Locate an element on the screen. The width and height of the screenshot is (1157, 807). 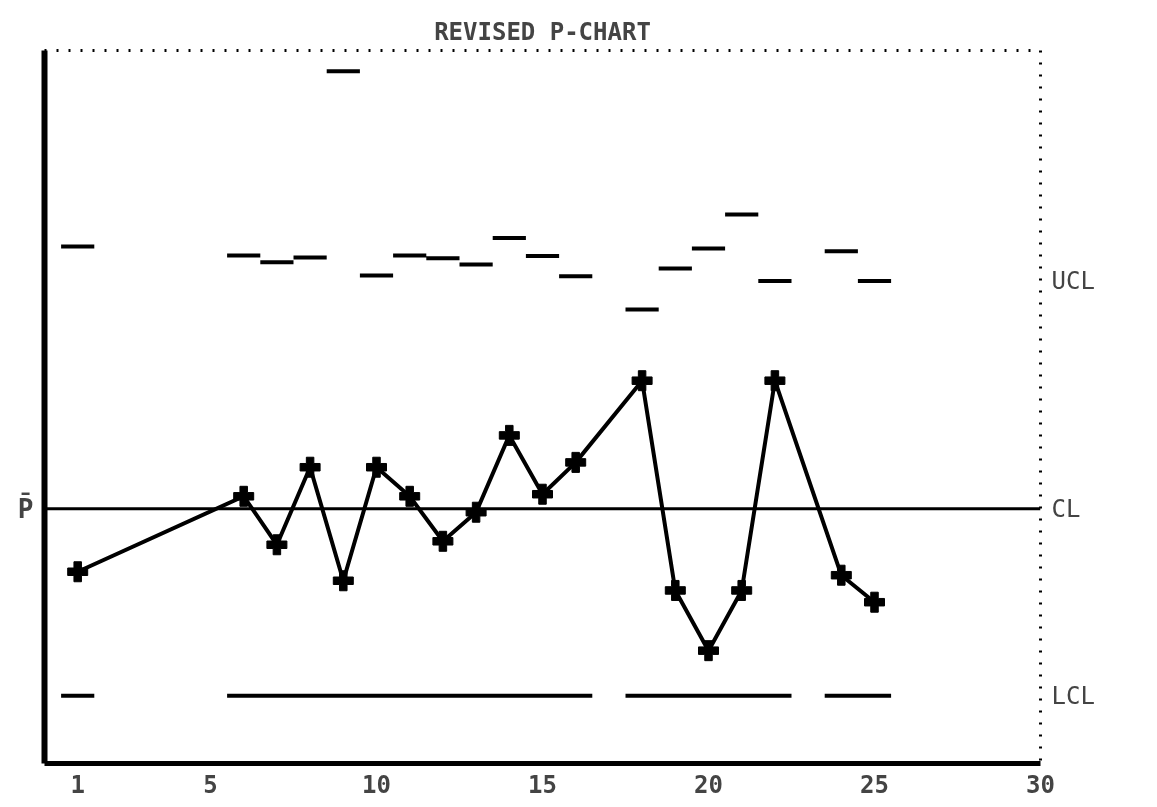
x-tick-label: 20 is located at coordinates (708, 784).